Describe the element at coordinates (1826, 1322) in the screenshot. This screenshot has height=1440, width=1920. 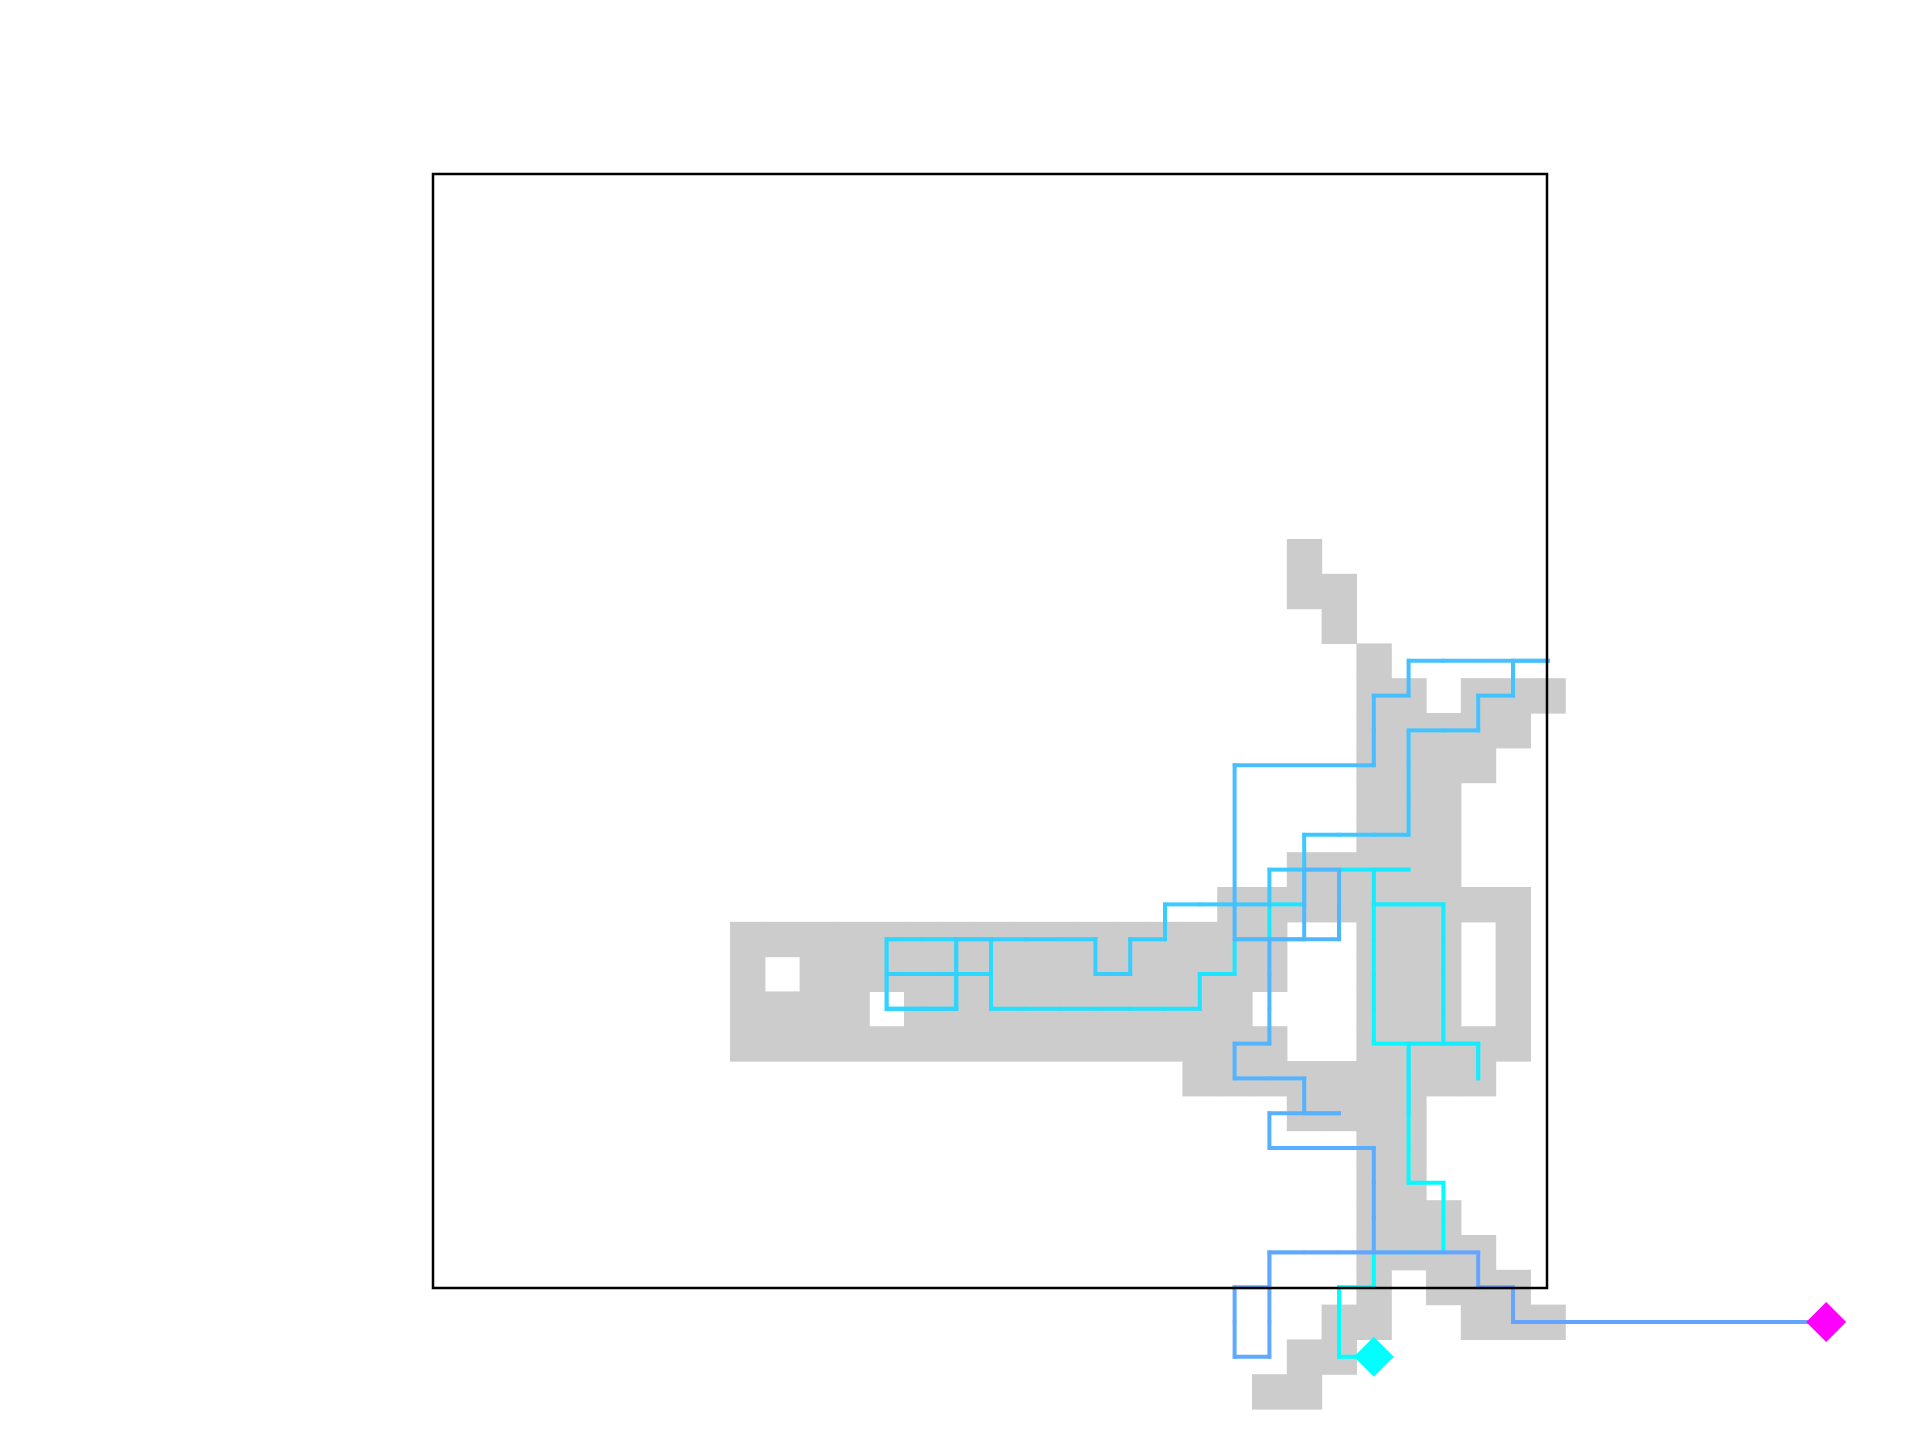
I see `goal-marker-icon` at that location.